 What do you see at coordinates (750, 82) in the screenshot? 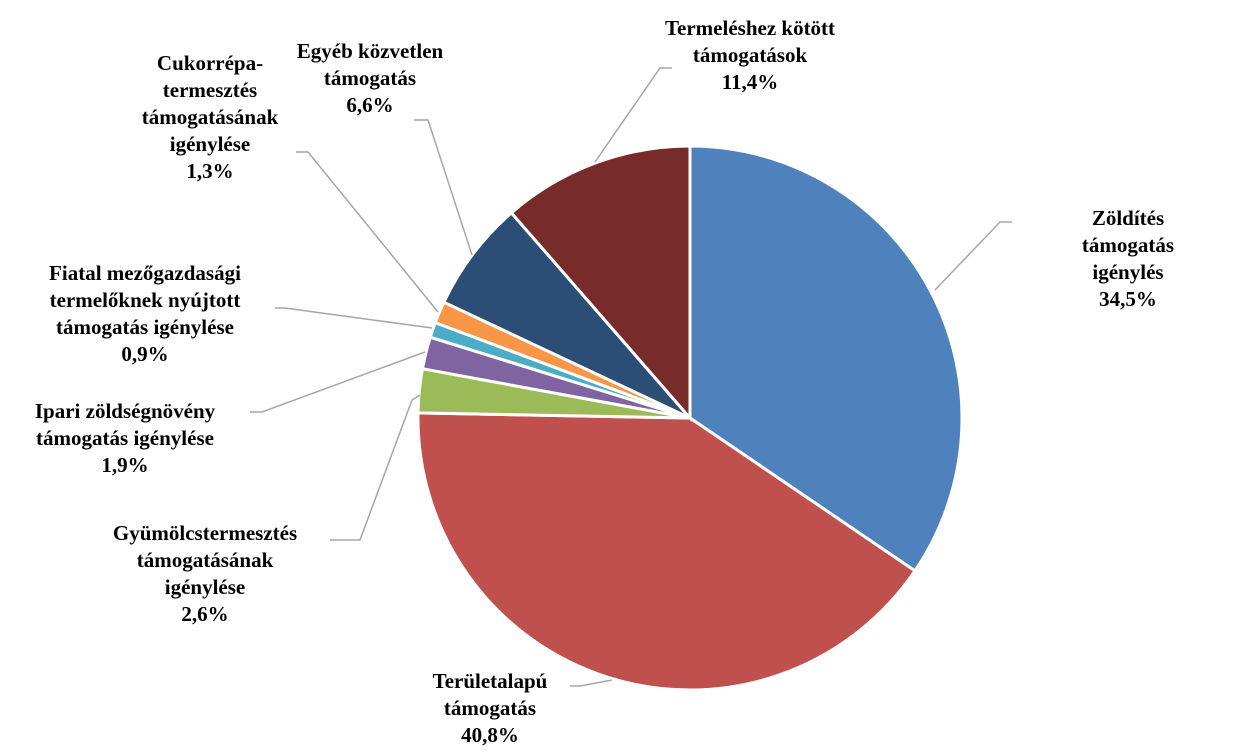
I see `value-label: 11,4%` at bounding box center [750, 82].